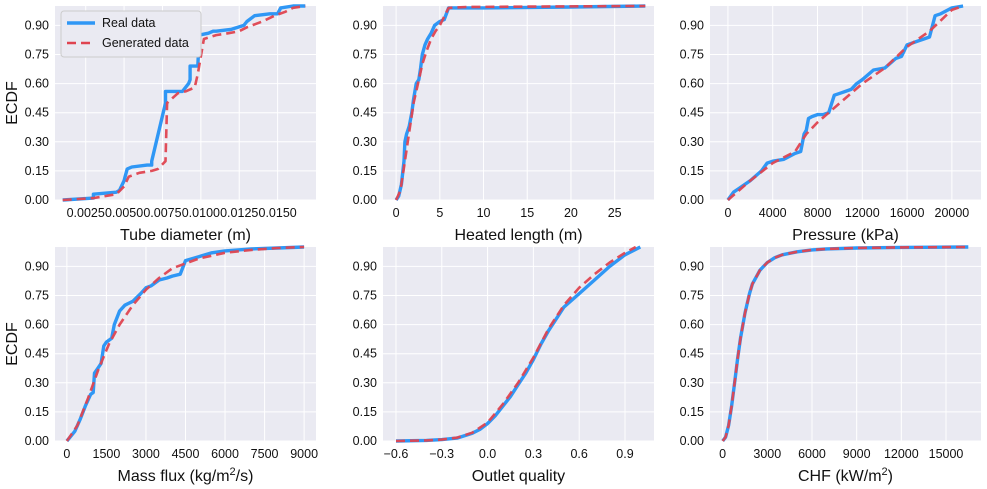  Describe the element at coordinates (845, 235) in the screenshot. I see `x-axis-label: Pressure (kPa)` at that location.